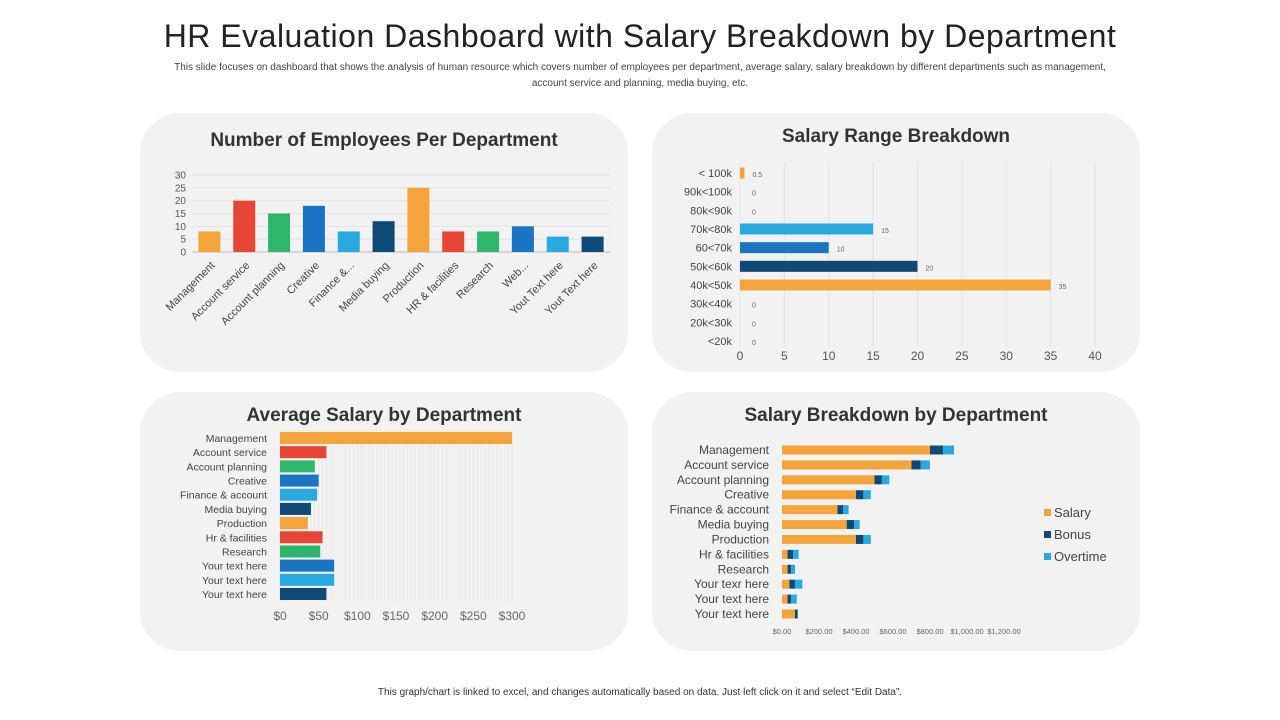 The height and width of the screenshot is (720, 1280). Describe the element at coordinates (1080, 556) in the screenshot. I see `salary-breakdown-legend-label: Overtime` at that location.